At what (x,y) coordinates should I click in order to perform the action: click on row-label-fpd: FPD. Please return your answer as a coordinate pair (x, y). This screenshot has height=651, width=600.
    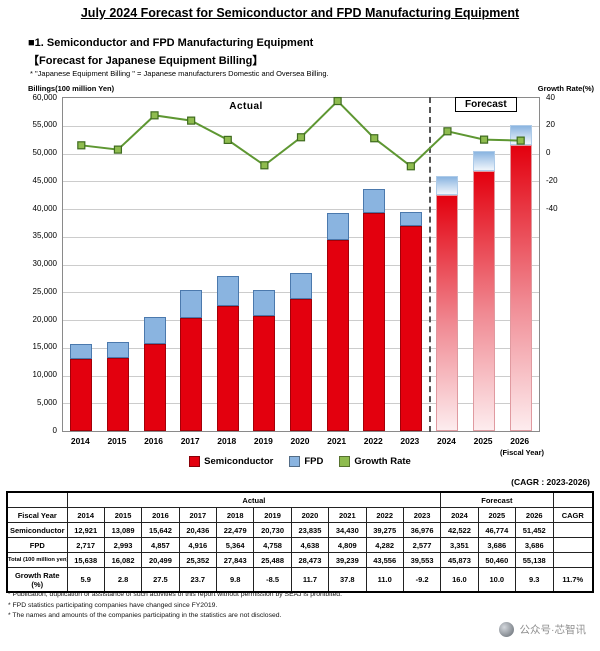
    Looking at the image, I should click on (37, 545).